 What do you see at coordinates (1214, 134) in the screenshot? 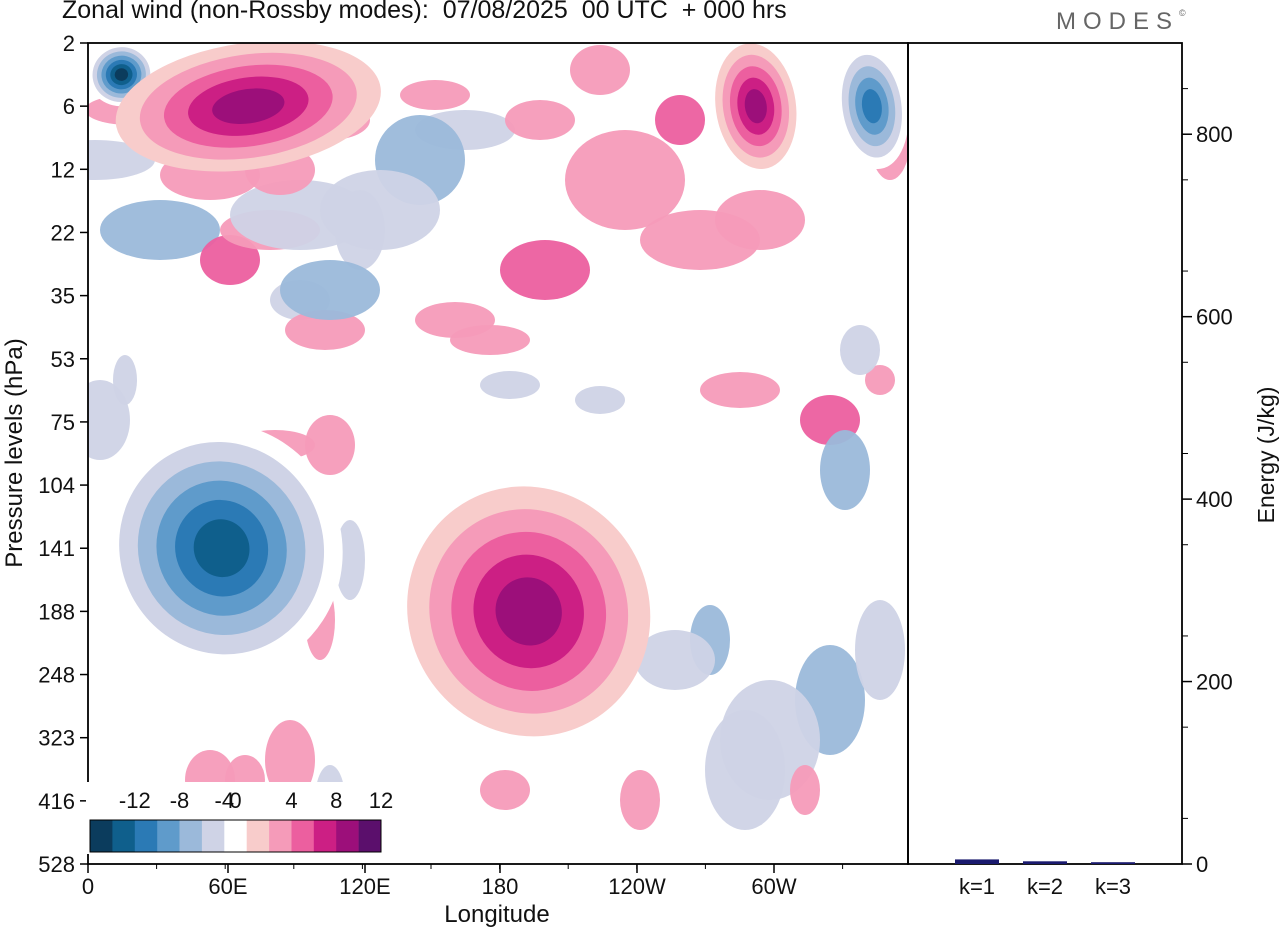
I see `energy-tick-label: 800` at bounding box center [1214, 134].